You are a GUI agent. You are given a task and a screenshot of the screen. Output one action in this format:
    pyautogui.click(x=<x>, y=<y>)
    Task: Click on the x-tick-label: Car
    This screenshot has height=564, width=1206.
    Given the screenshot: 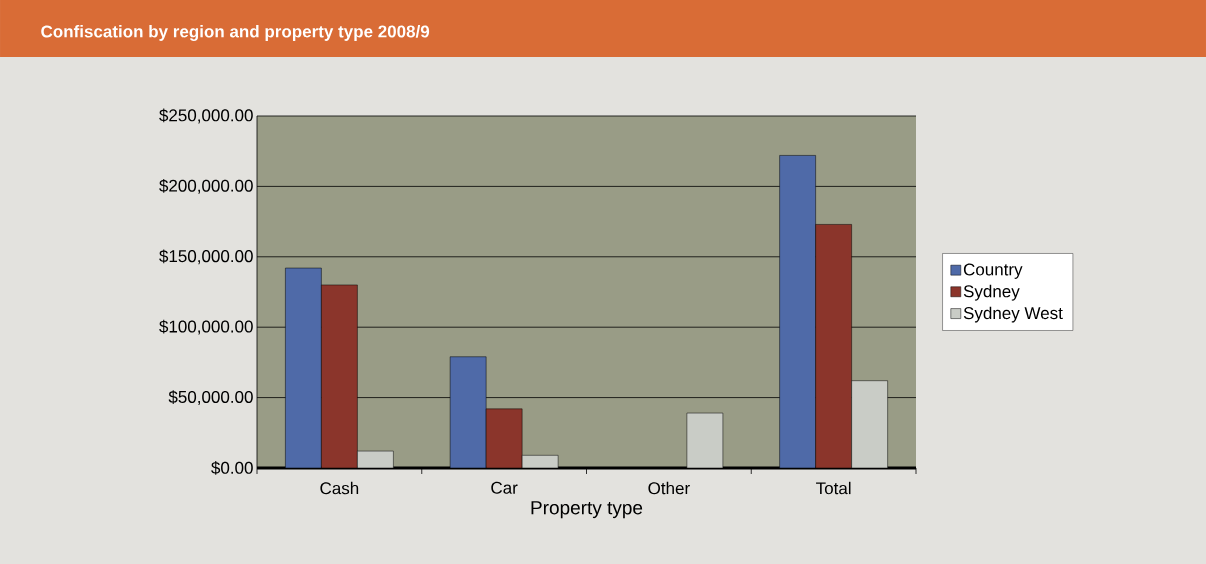 What is the action you would take?
    pyautogui.click(x=504, y=487)
    